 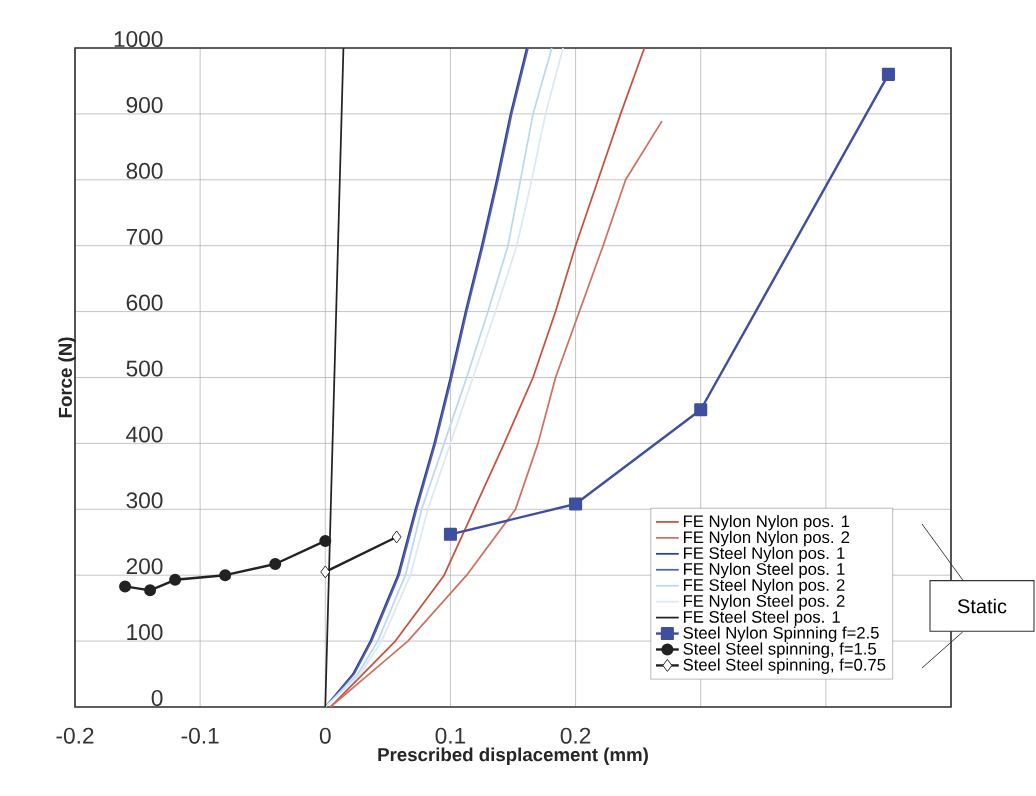 What do you see at coordinates (75, 735) in the screenshot?
I see `x-tick-label: -0.2` at bounding box center [75, 735].